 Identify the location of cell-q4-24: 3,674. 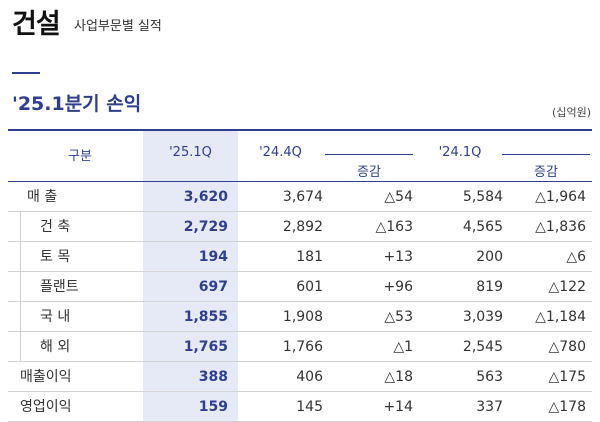
(302, 197).